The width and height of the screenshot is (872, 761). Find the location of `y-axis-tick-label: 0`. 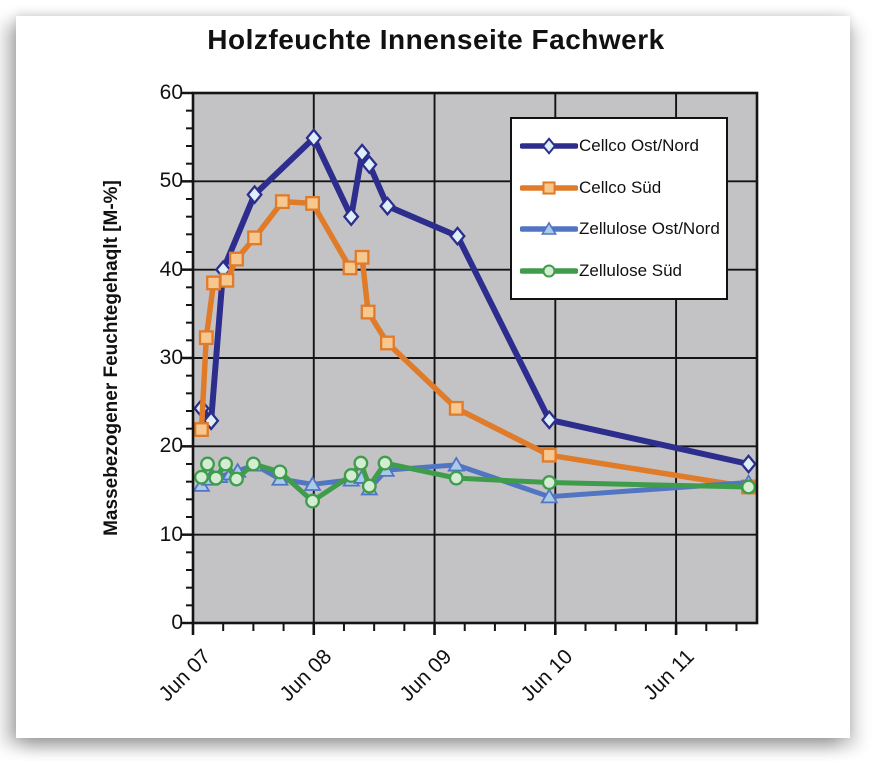

y-axis-tick-label: 0 is located at coordinates (177, 622).